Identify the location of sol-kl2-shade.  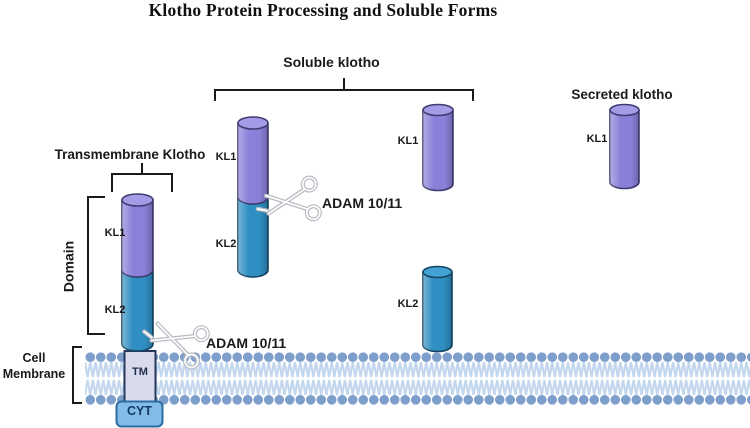
(253, 237).